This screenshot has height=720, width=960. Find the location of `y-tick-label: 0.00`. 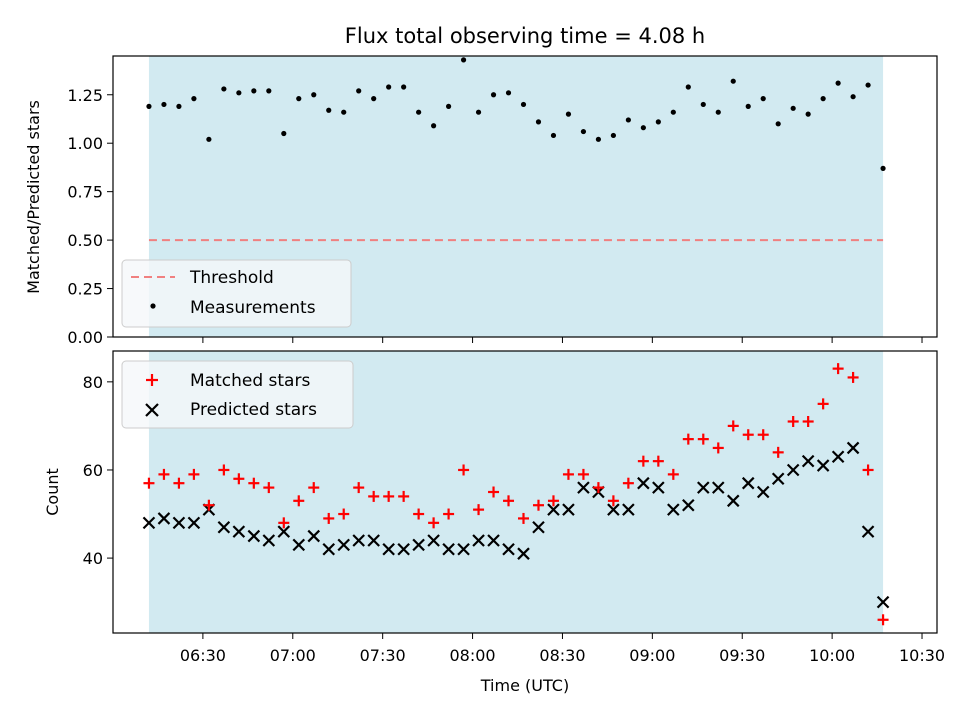

y-tick-label: 0.00 is located at coordinates (85, 337).